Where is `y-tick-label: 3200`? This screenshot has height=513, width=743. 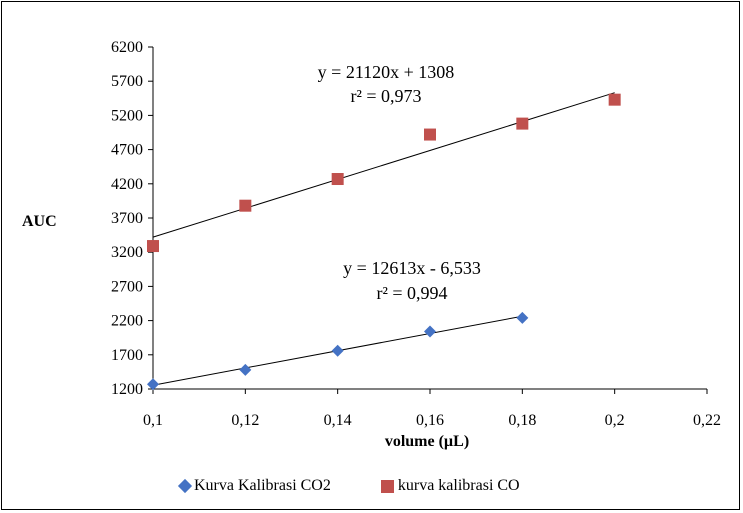
y-tick-label: 3200 is located at coordinates (127, 252).